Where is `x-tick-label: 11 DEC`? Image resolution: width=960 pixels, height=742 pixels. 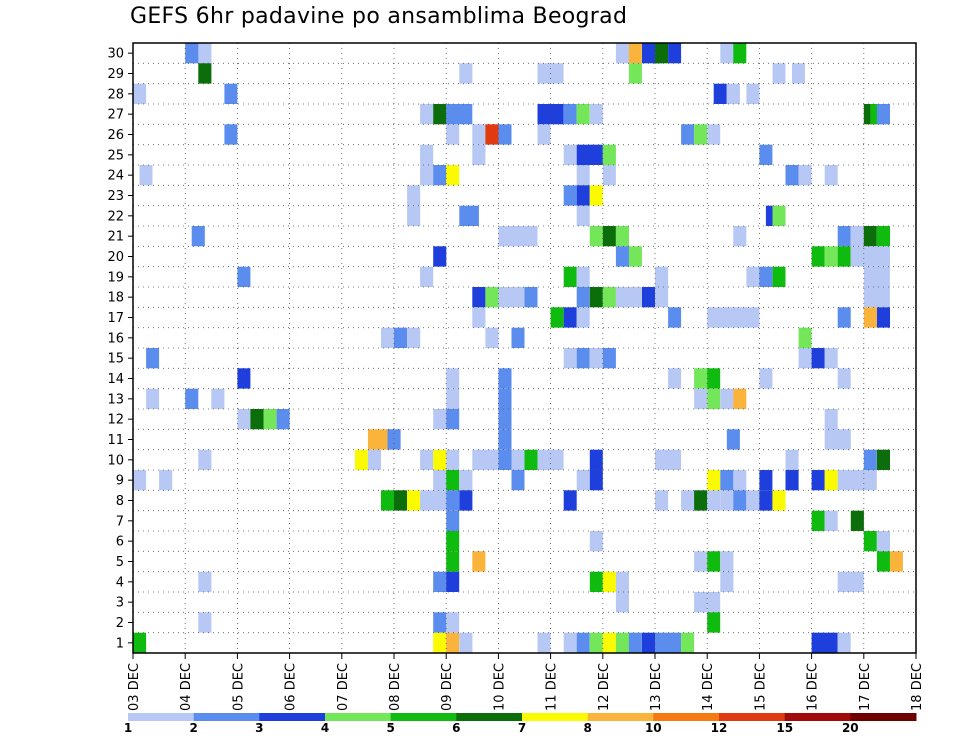 x-tick-label: 11 DEC is located at coordinates (552, 687).